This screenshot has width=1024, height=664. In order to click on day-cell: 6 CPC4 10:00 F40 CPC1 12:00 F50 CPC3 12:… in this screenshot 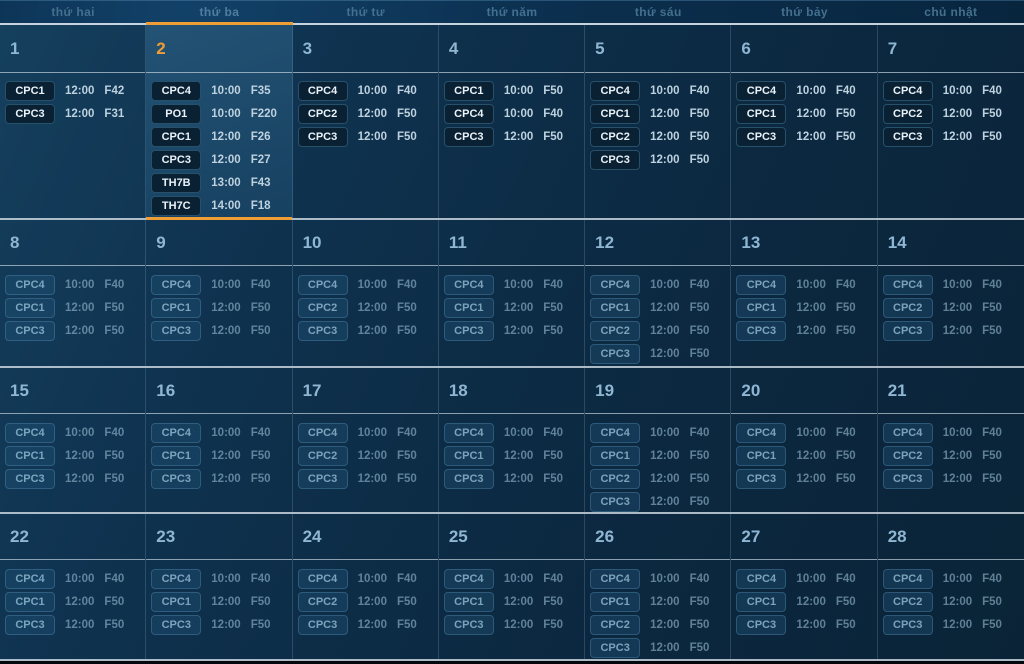, I will do `click(804, 121)`.